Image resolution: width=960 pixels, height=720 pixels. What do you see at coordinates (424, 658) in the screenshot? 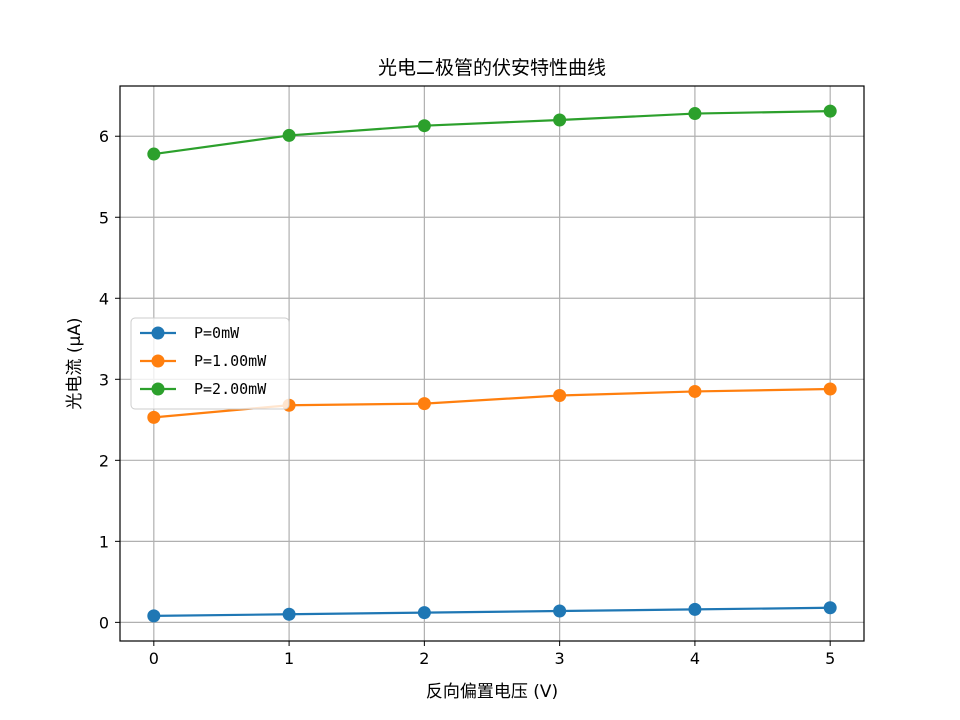
I see `x-tick-label: 2` at bounding box center [424, 658].